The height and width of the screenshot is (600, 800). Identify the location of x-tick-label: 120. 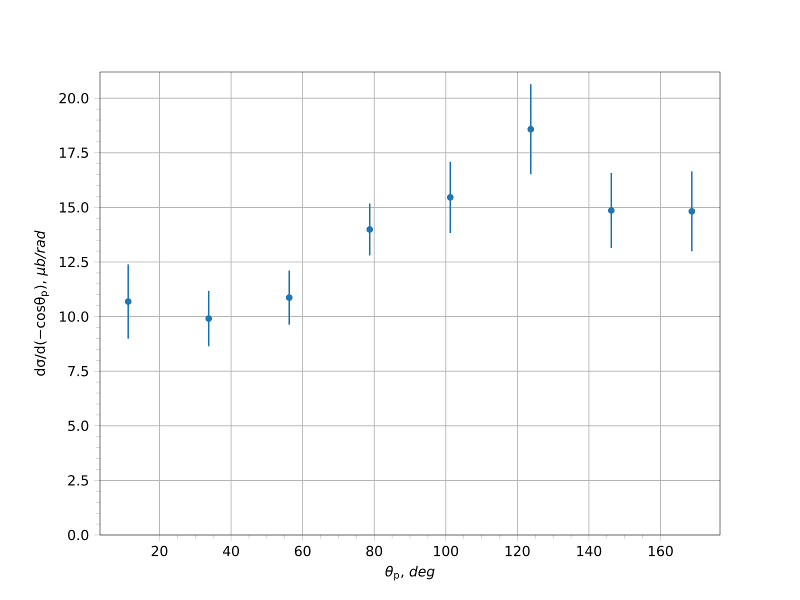
(518, 551).